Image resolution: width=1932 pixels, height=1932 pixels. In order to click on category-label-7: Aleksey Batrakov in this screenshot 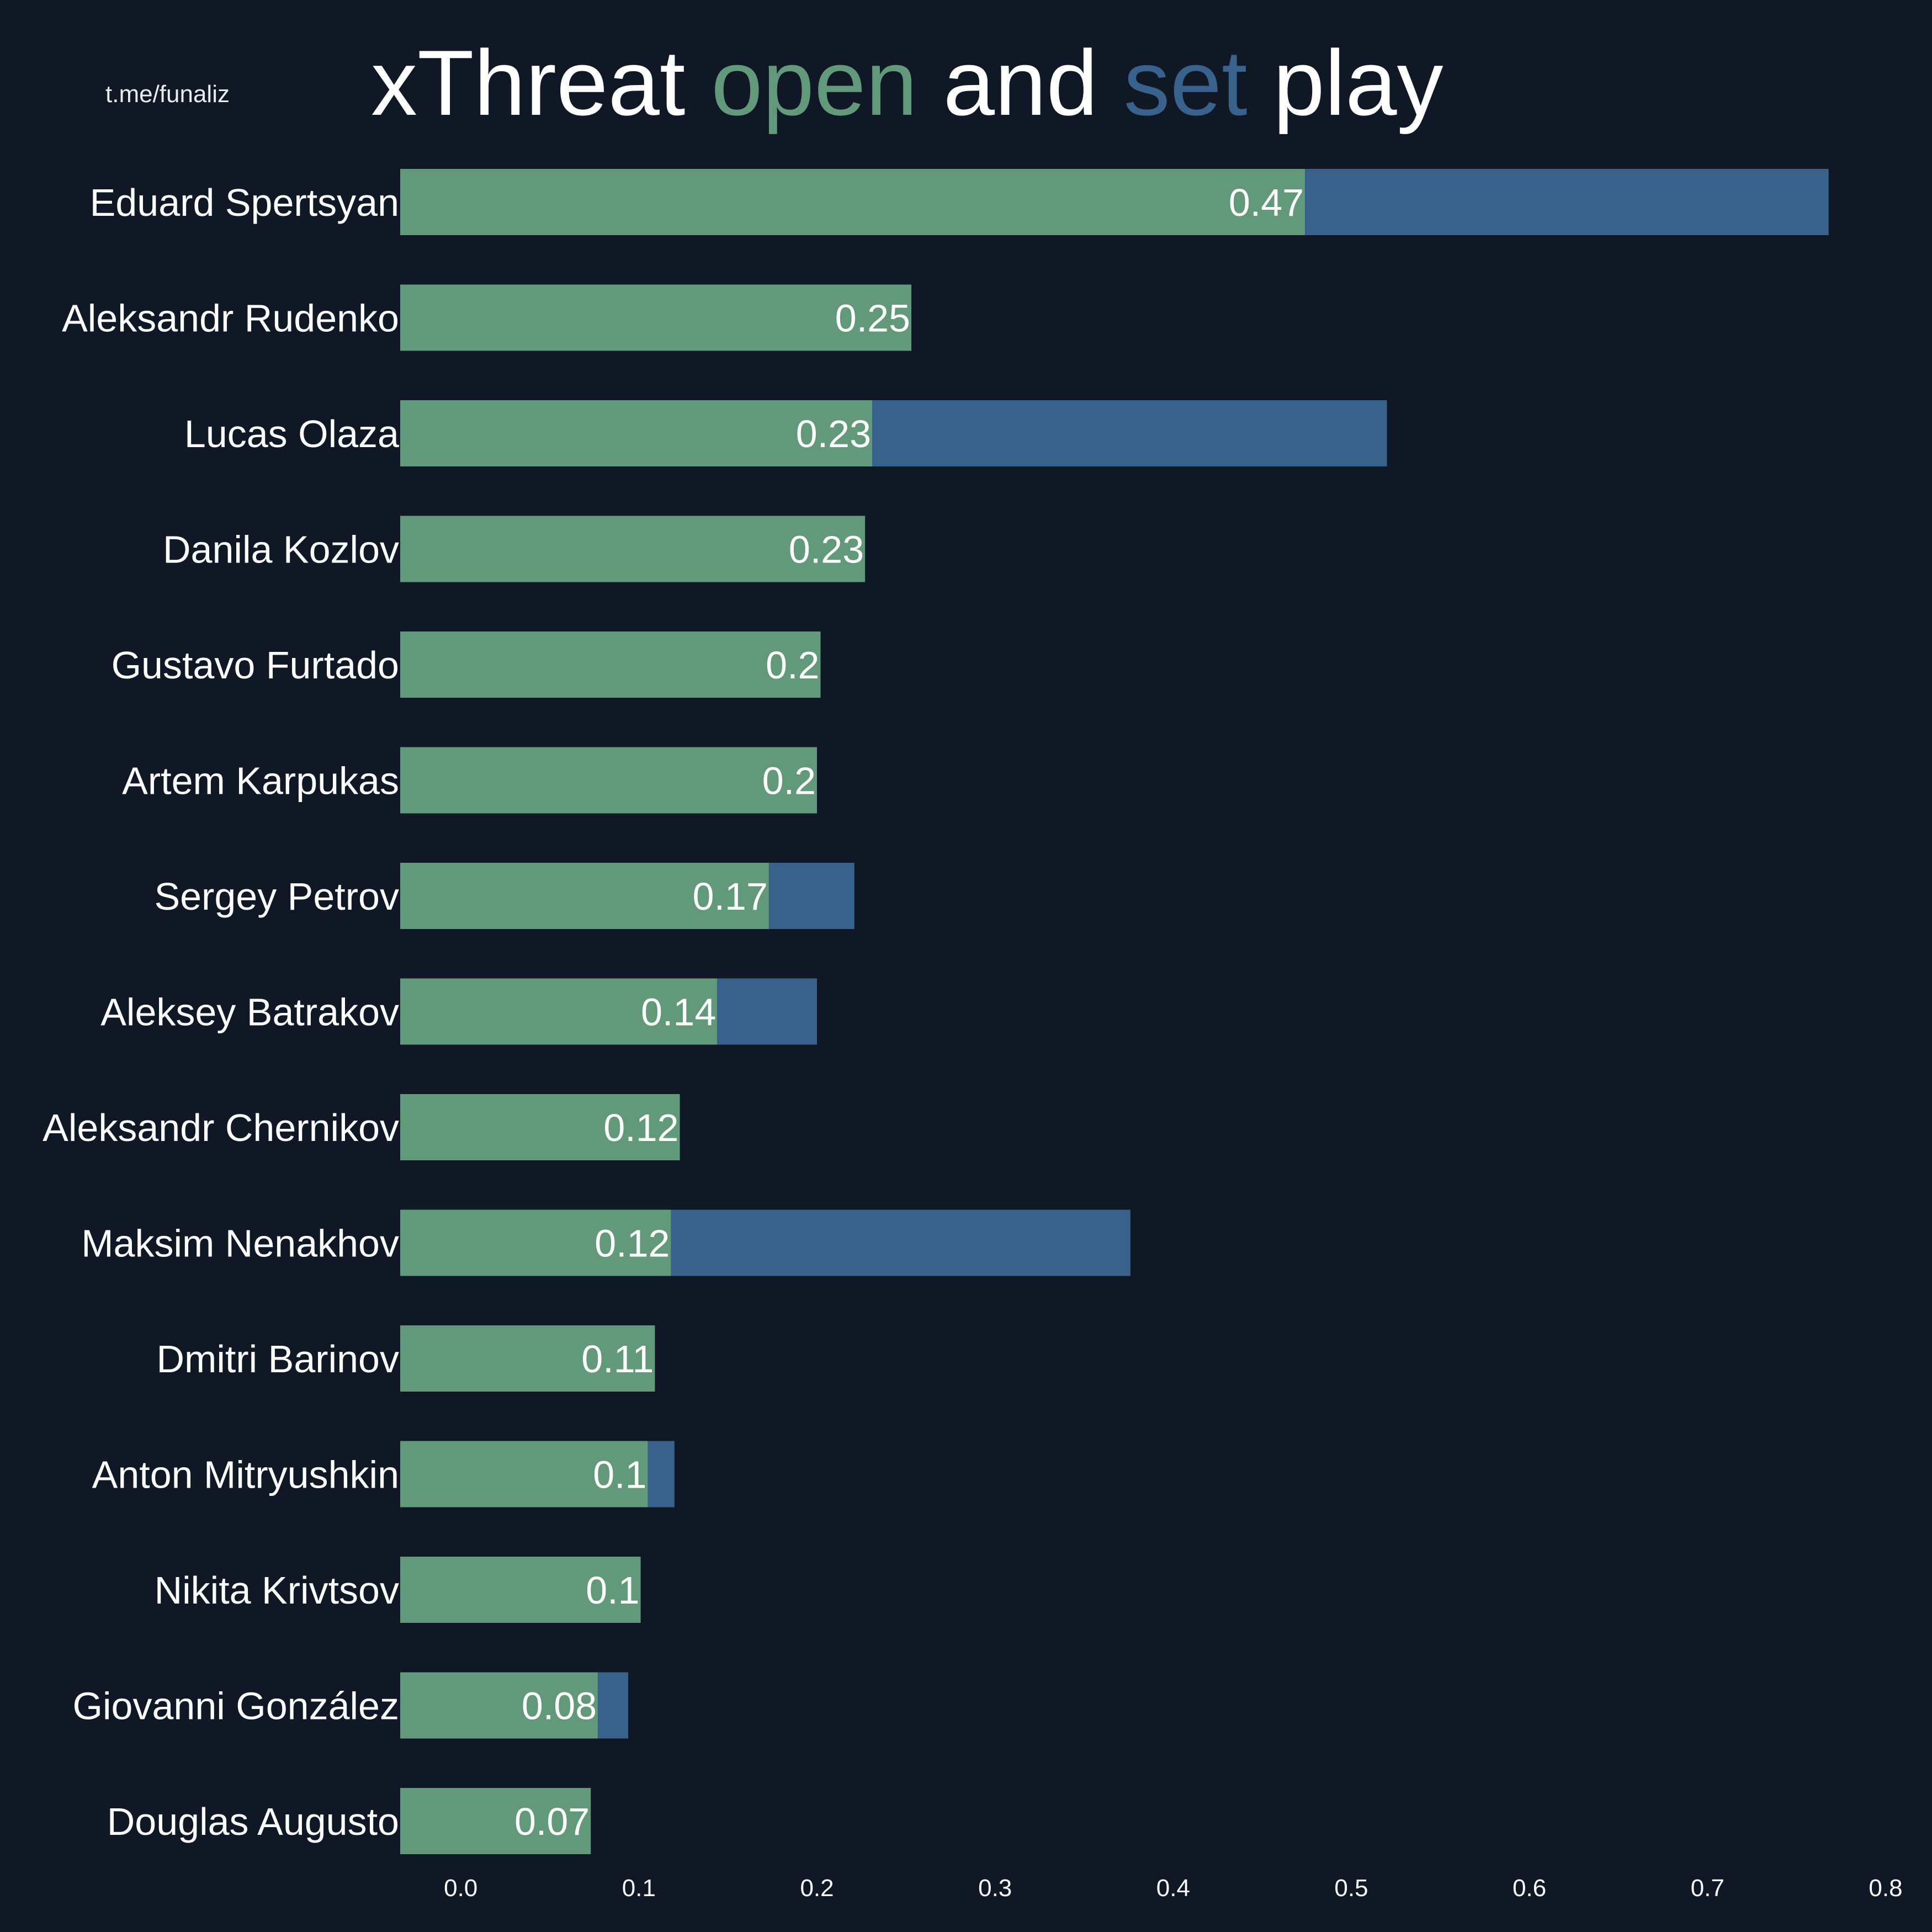, I will do `click(250, 1013)`.